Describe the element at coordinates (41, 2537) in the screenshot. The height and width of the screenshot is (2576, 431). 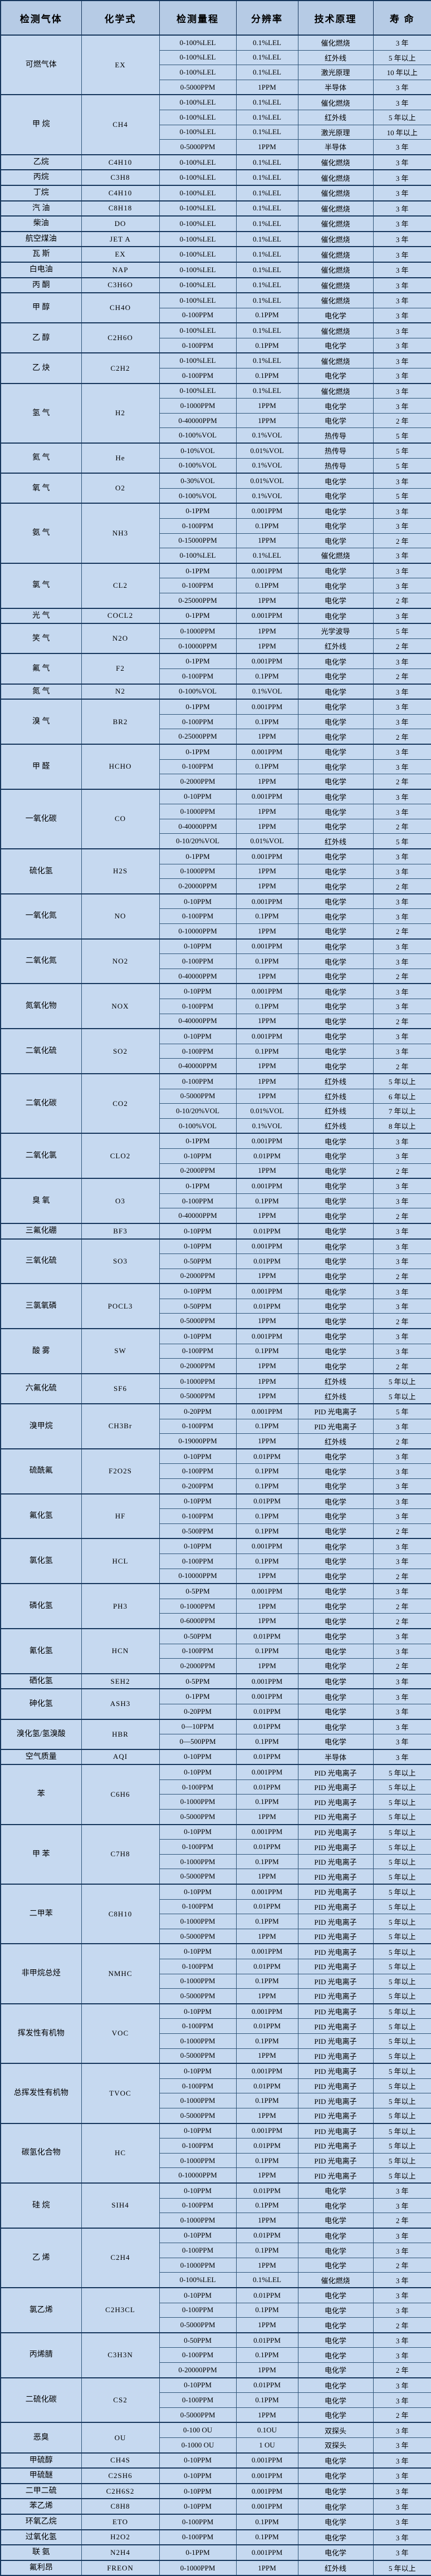
I see `gas-name-cell: 过氧化氢` at that location.